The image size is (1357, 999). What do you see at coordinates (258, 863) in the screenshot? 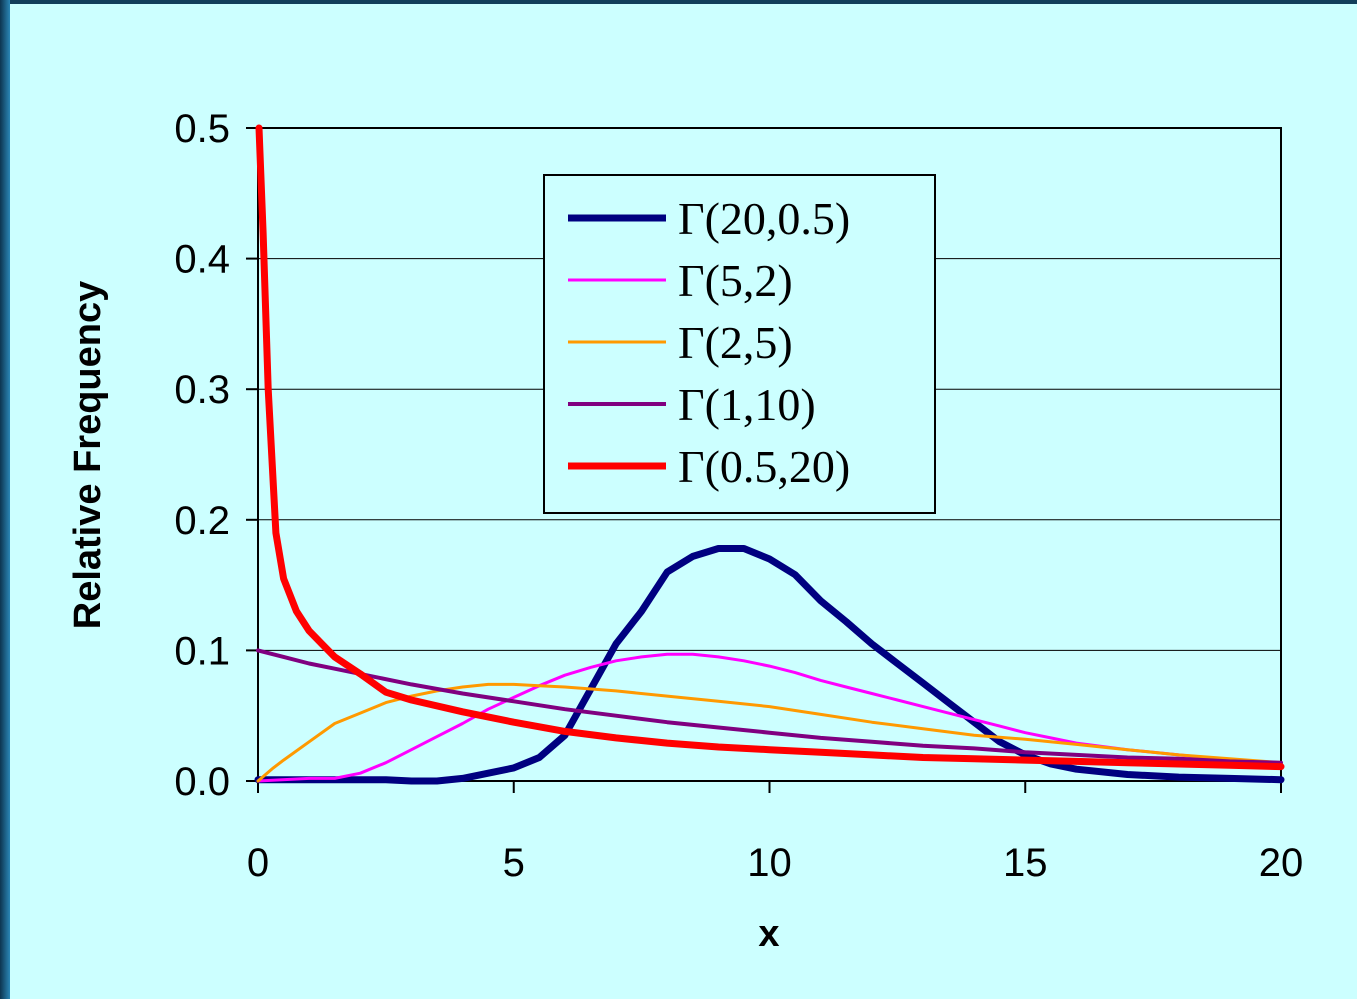
I see `x-tick-label: 0` at bounding box center [258, 863].